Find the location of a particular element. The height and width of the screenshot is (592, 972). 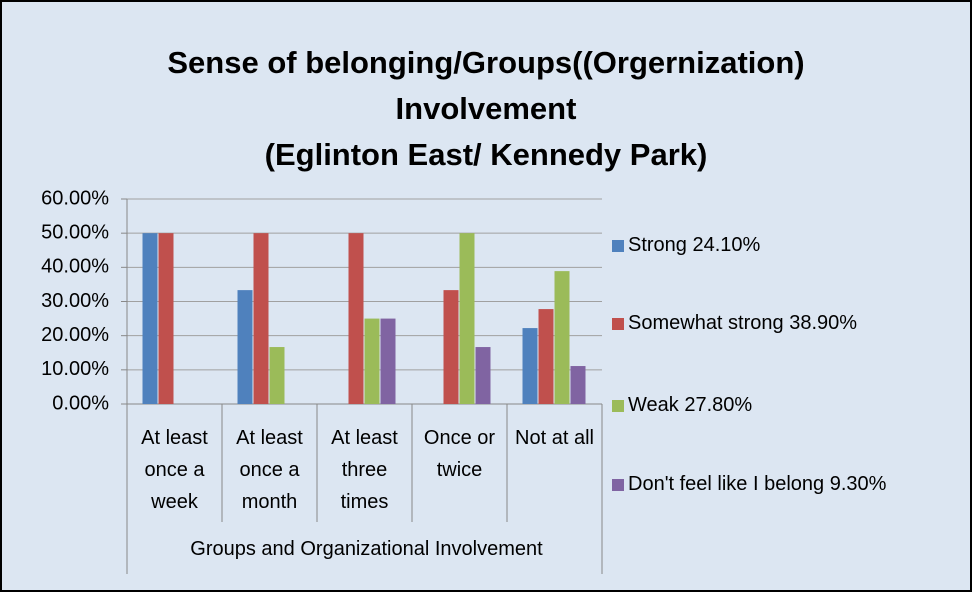

legend-item: Strong 24.10% is located at coordinates (782, 245).